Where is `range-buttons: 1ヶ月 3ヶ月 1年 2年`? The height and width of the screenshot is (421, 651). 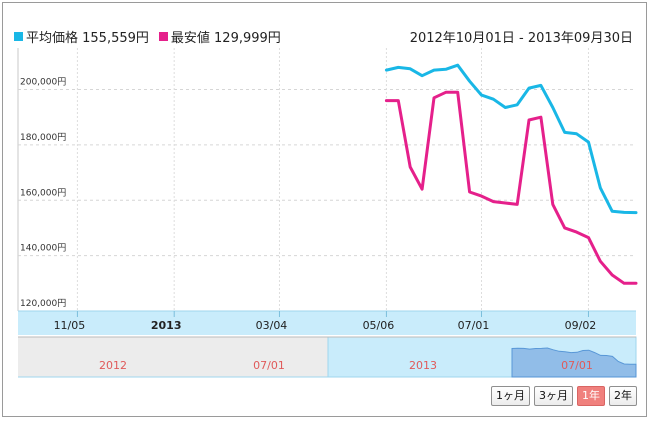 range-buttons: 1ヶ月 3ヶ月 1年 2年 is located at coordinates (564, 396).